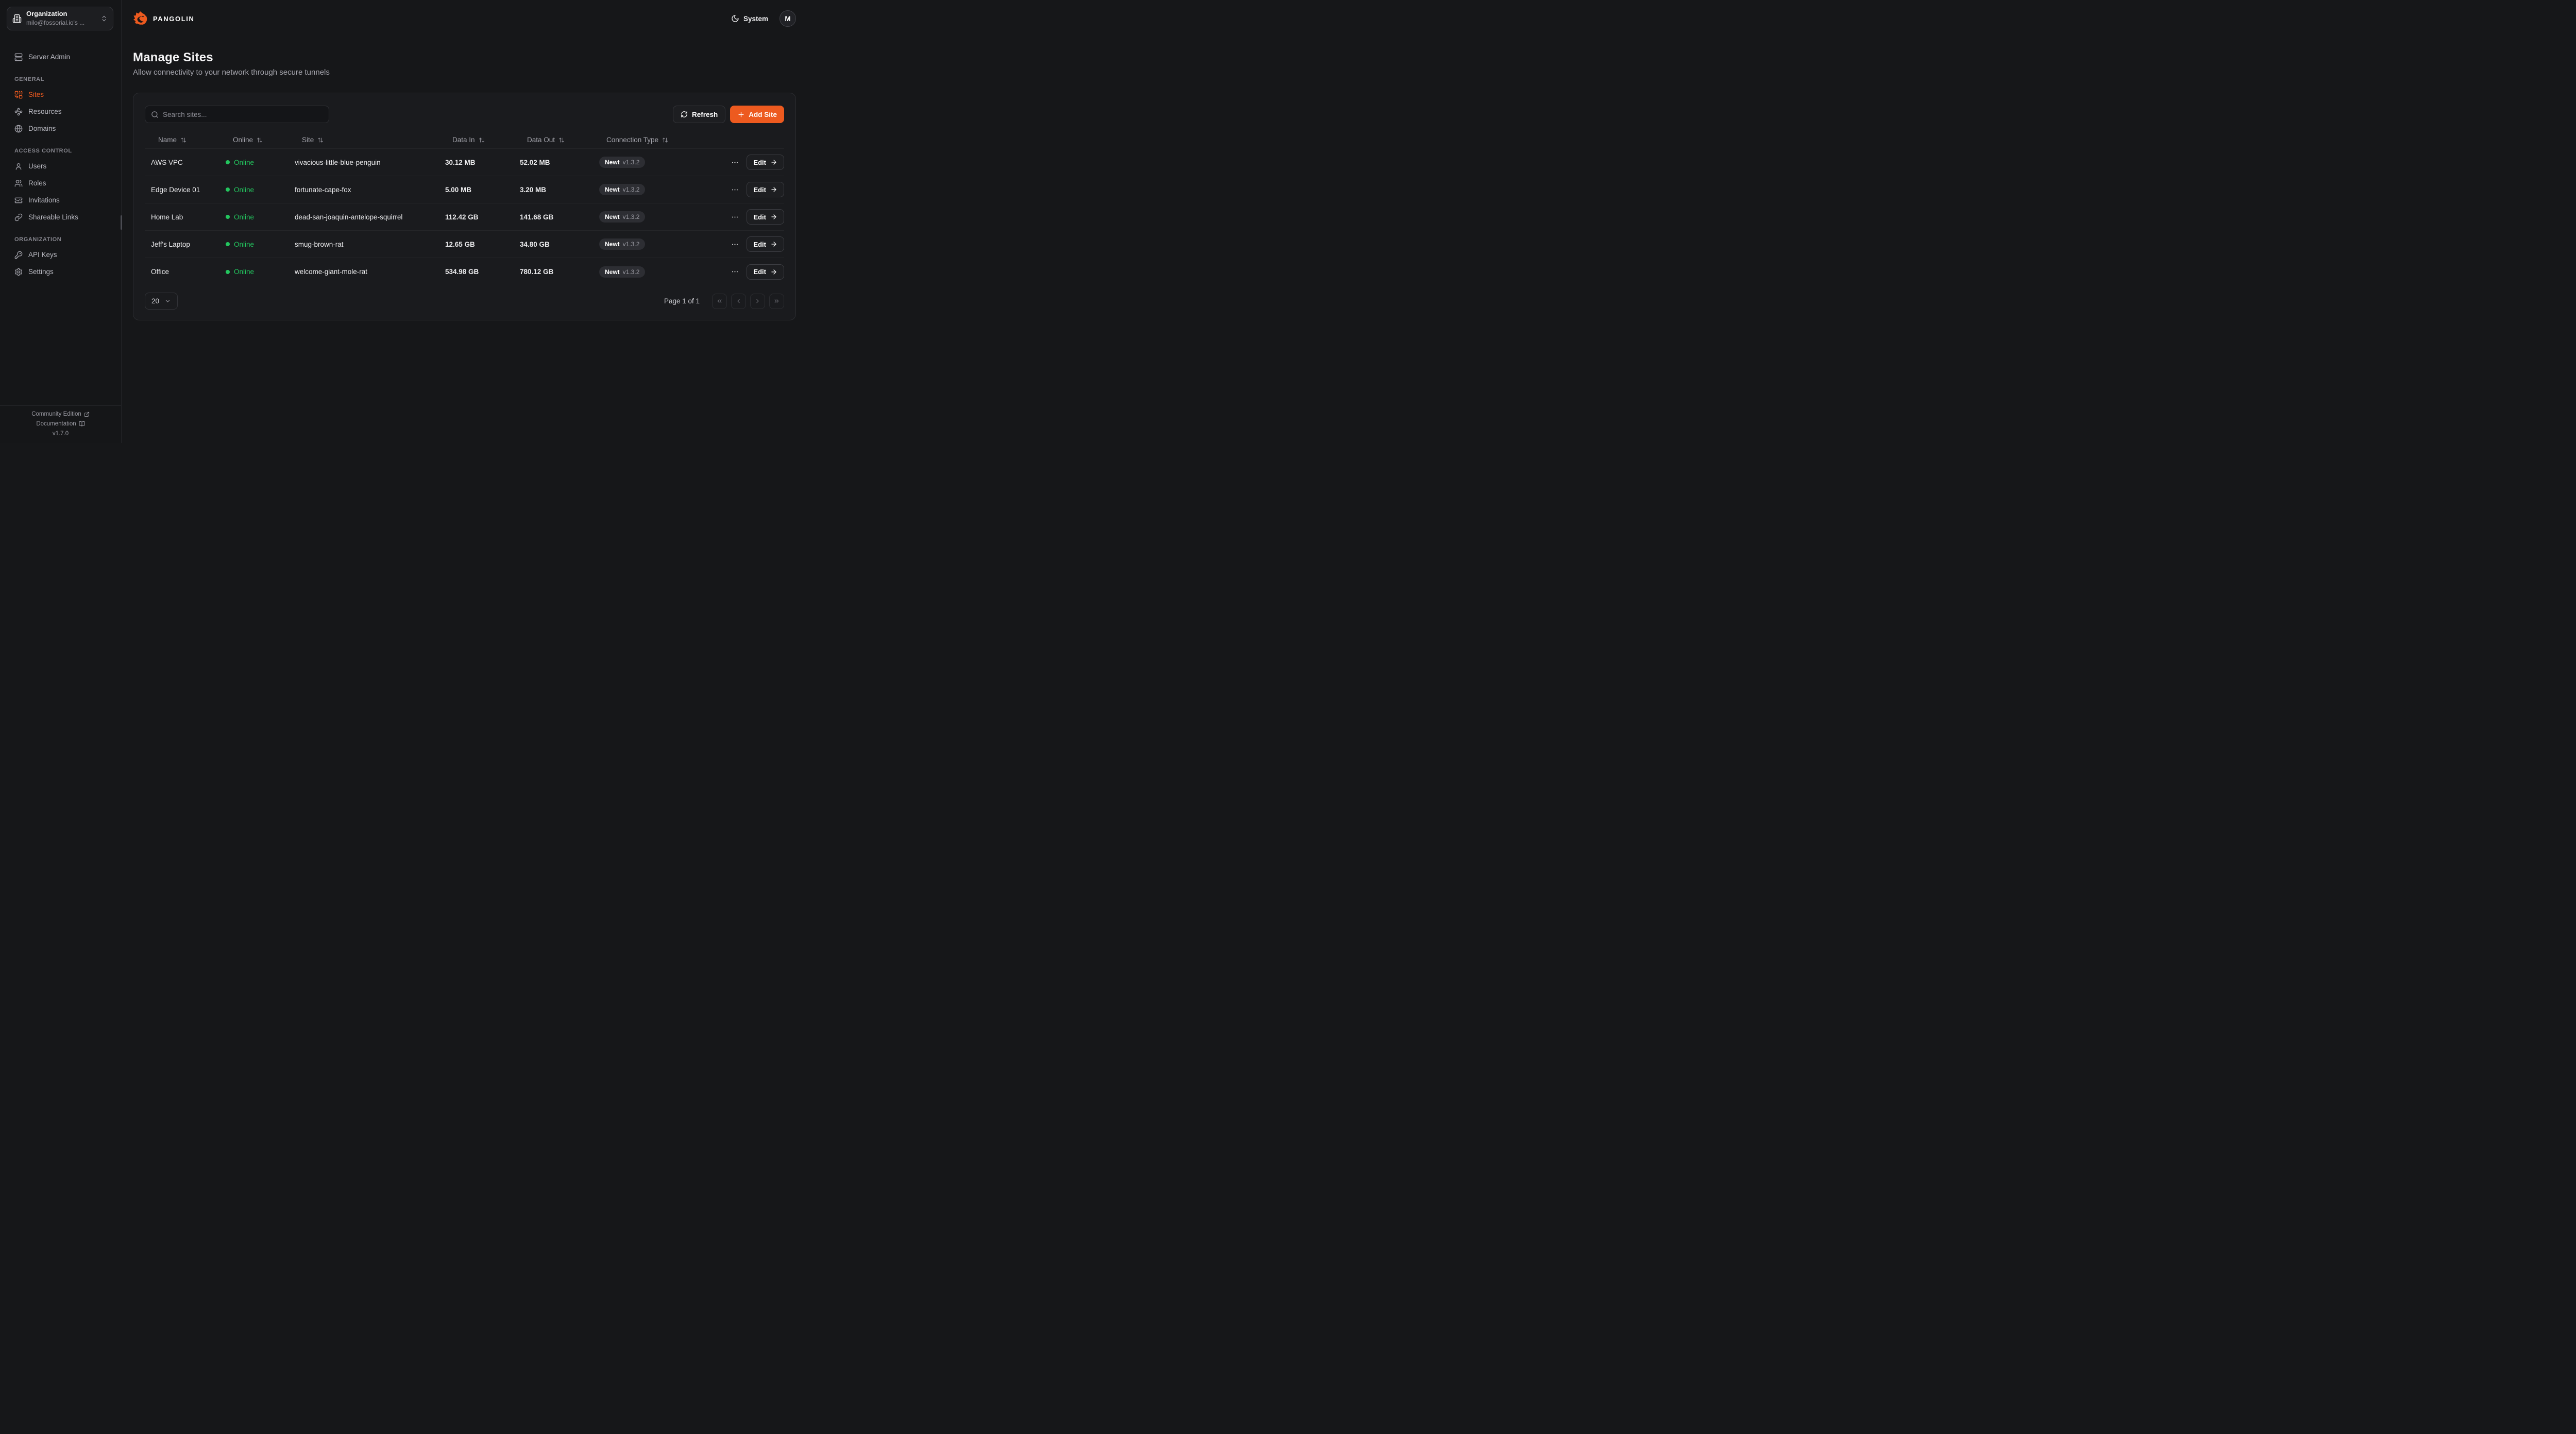  Describe the element at coordinates (18, 57) in the screenshot. I see `server-icon` at that location.